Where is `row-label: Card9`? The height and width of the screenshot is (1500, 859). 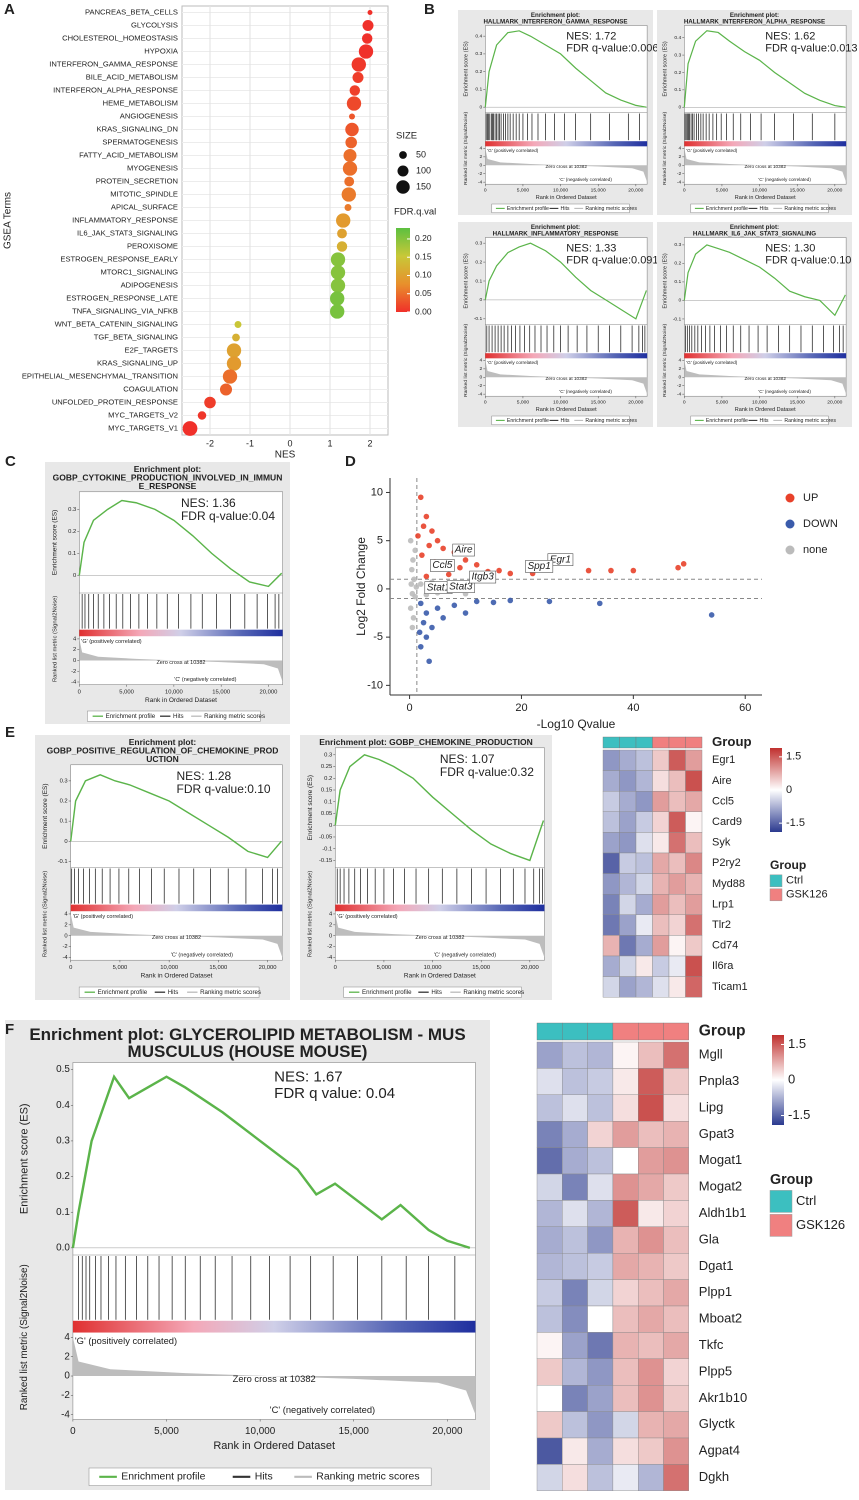
row-label: Card9 is located at coordinates (727, 822).